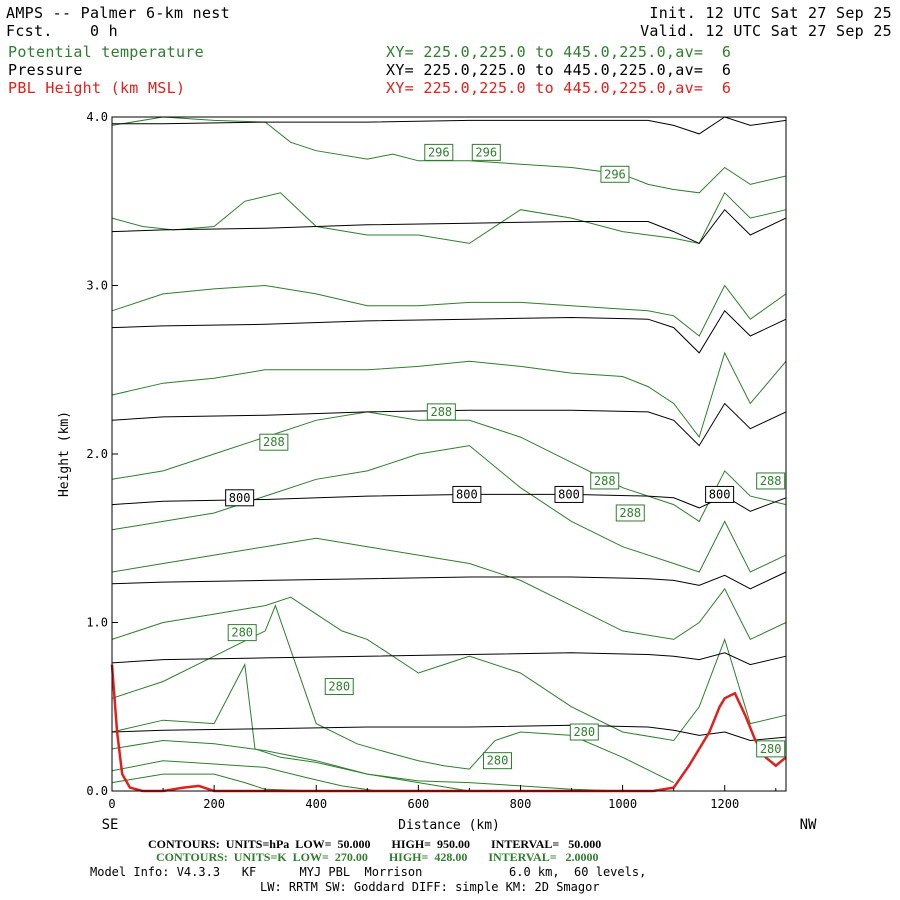  What do you see at coordinates (449, 825) in the screenshot?
I see `x-axis-label: Distance (km)` at bounding box center [449, 825].